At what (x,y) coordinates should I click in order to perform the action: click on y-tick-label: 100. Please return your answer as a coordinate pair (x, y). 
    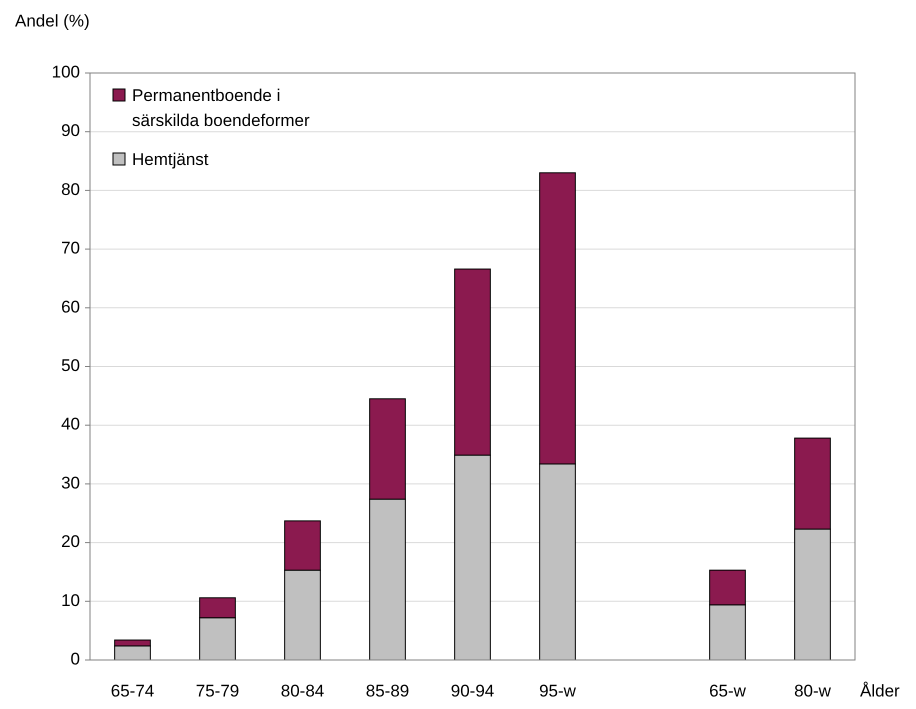
    Looking at the image, I should click on (66, 72).